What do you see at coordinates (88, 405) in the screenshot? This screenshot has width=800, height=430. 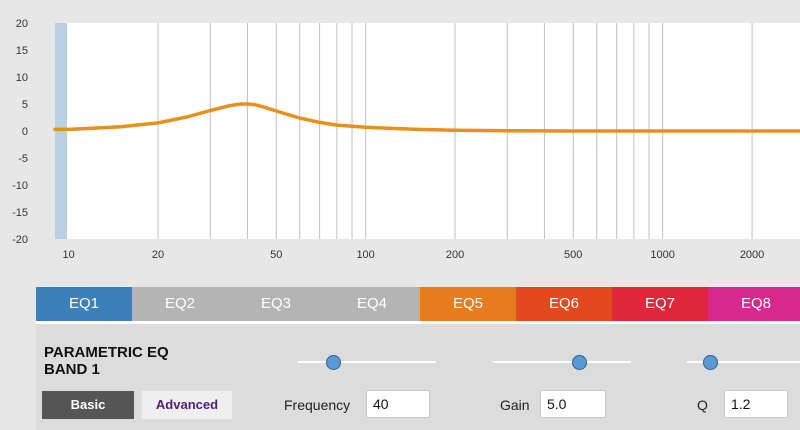 I see `basic-button: Basic` at bounding box center [88, 405].